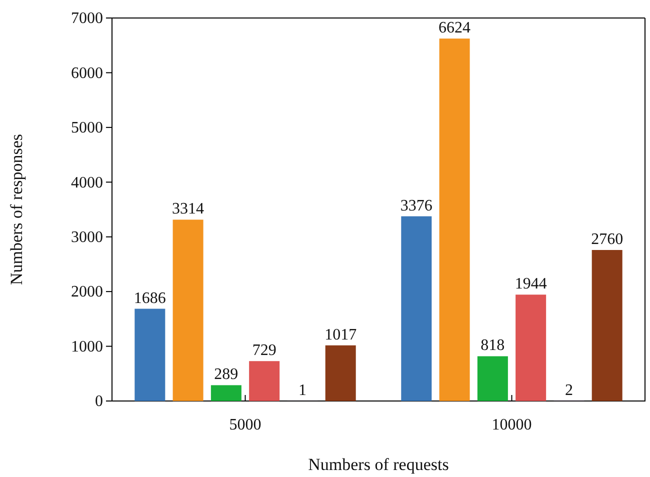 The image size is (650, 477). Describe the element at coordinates (150, 298) in the screenshot. I see `data-label: 1686` at that location.